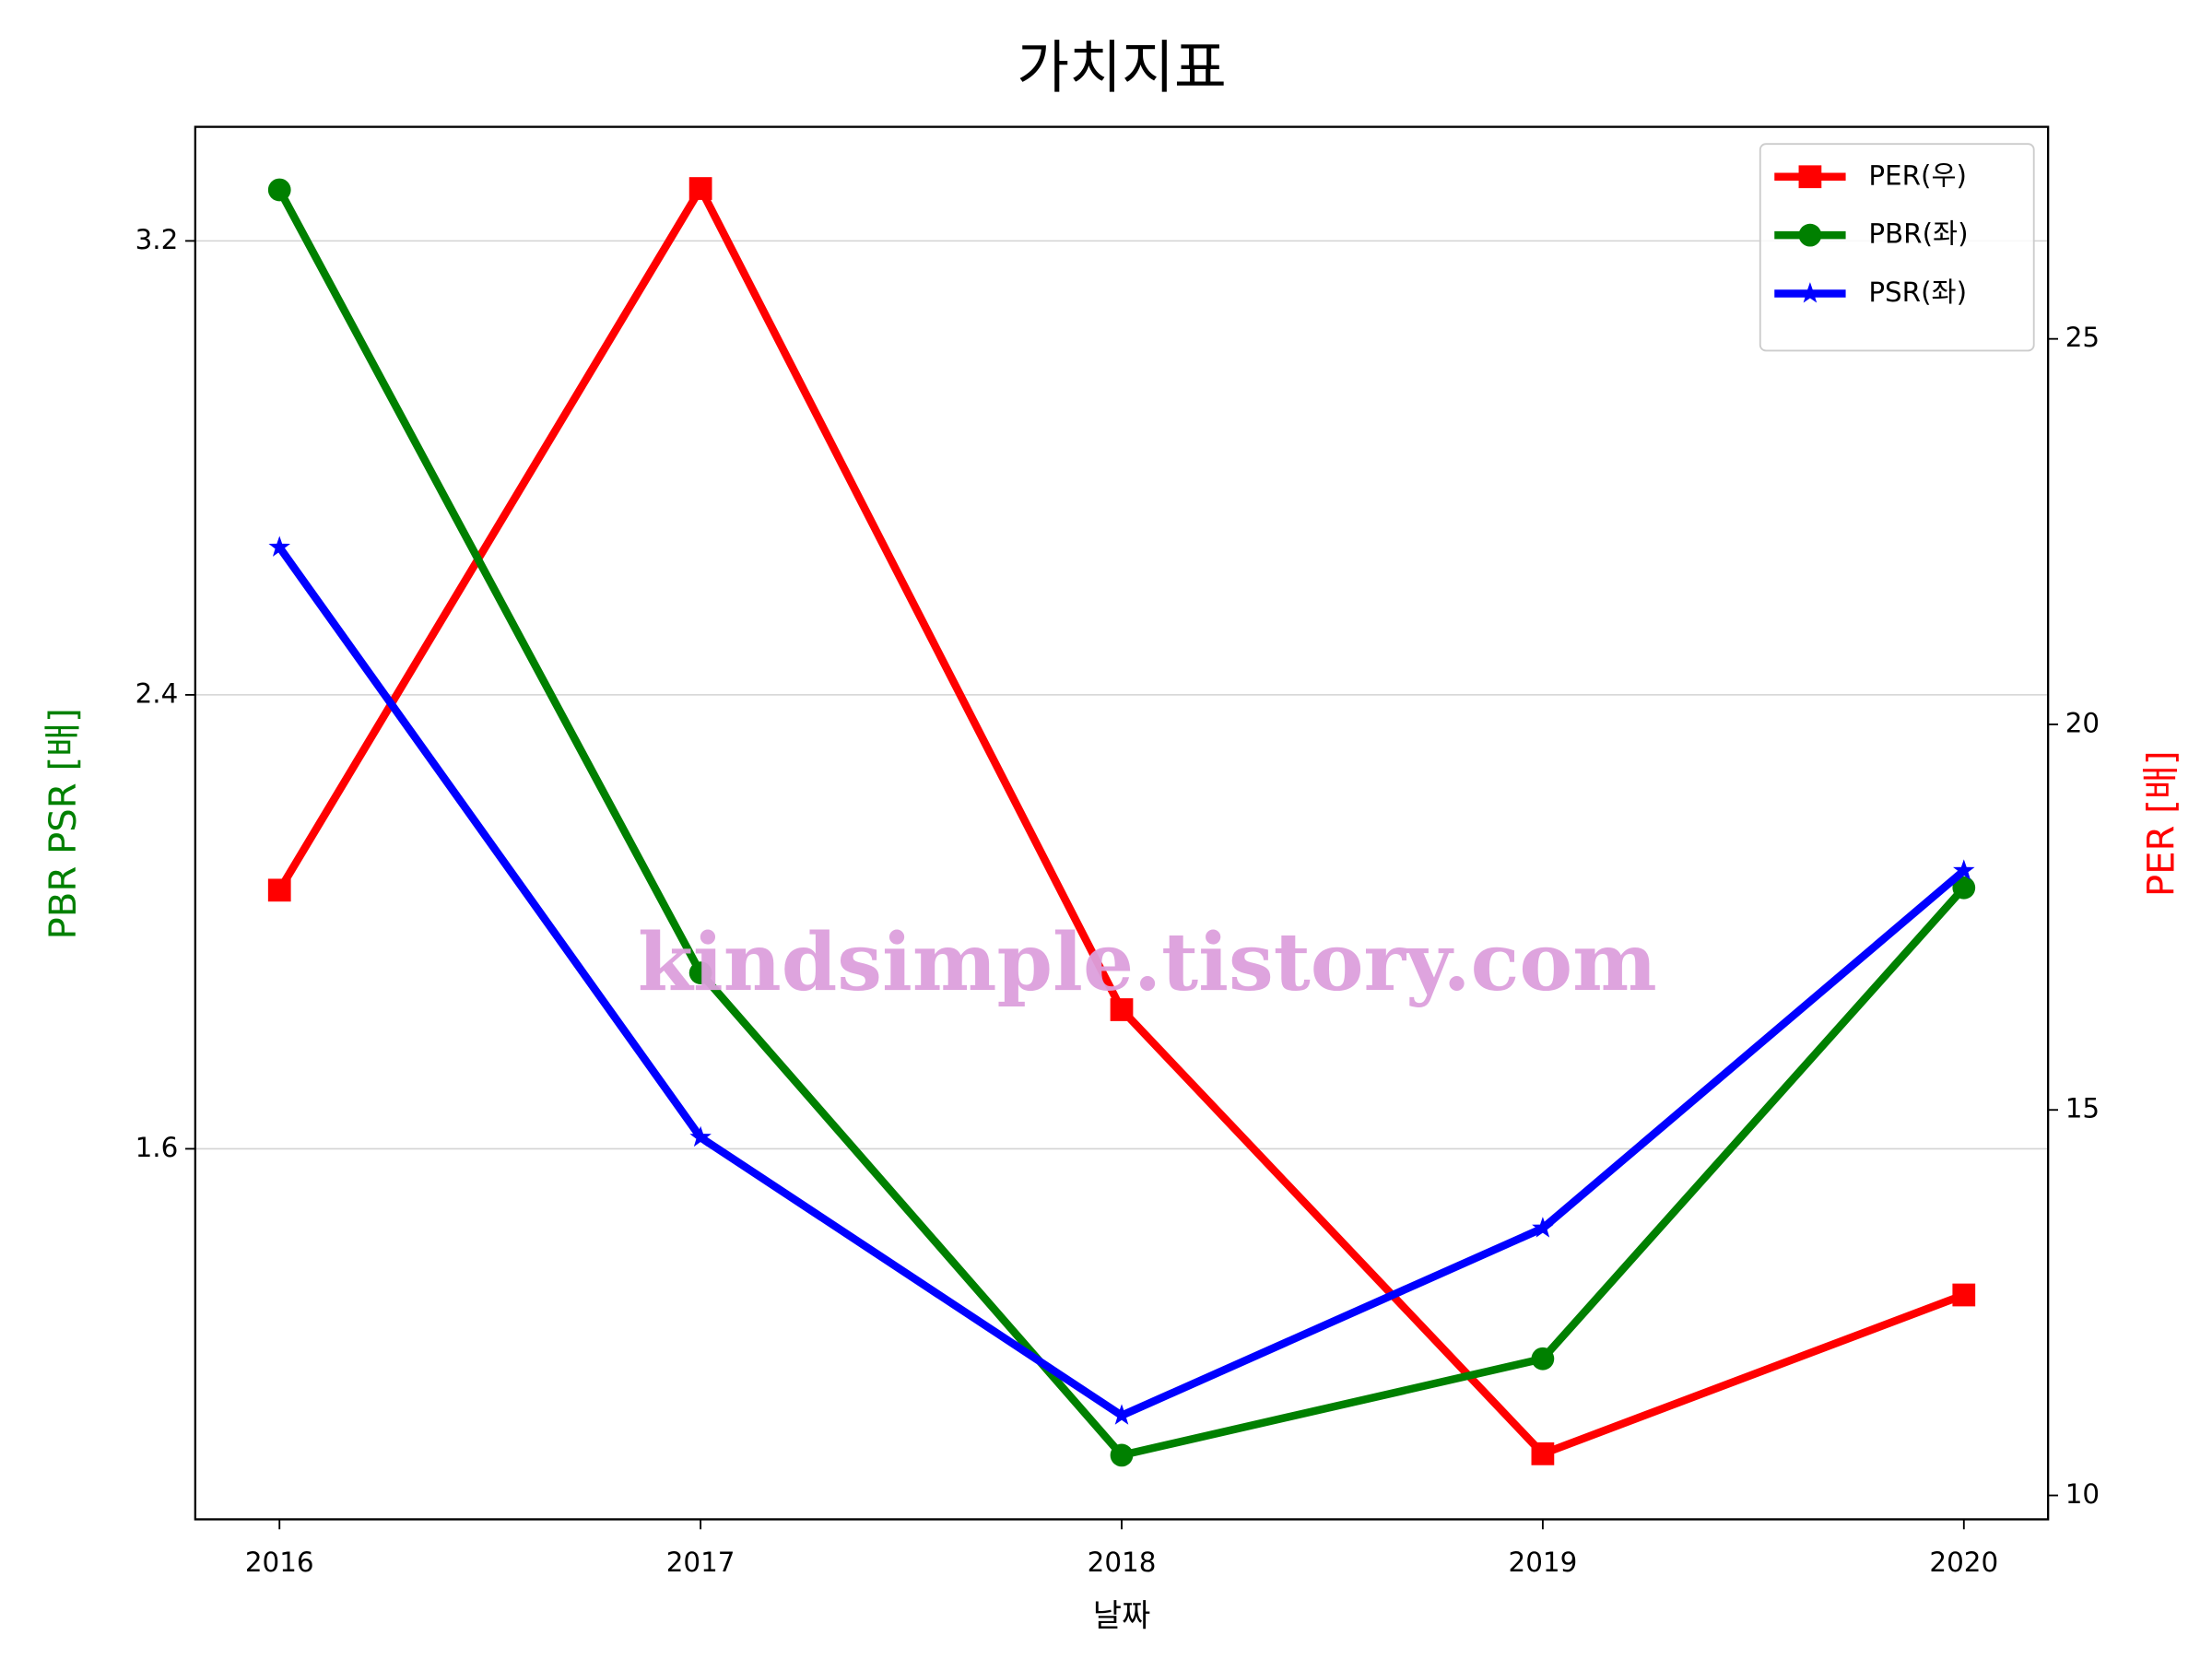  What do you see at coordinates (1122, 1616) in the screenshot?
I see `x-axis-label: 날짜` at bounding box center [1122, 1616].